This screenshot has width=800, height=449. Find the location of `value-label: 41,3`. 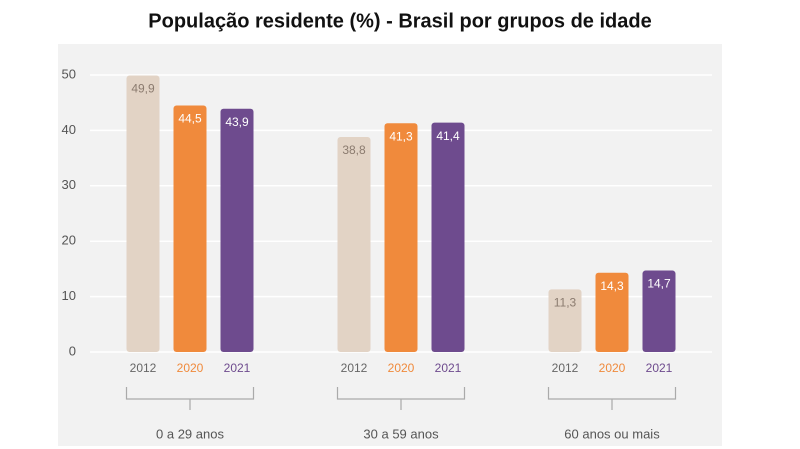

value-label: 41,3 is located at coordinates (401, 136).